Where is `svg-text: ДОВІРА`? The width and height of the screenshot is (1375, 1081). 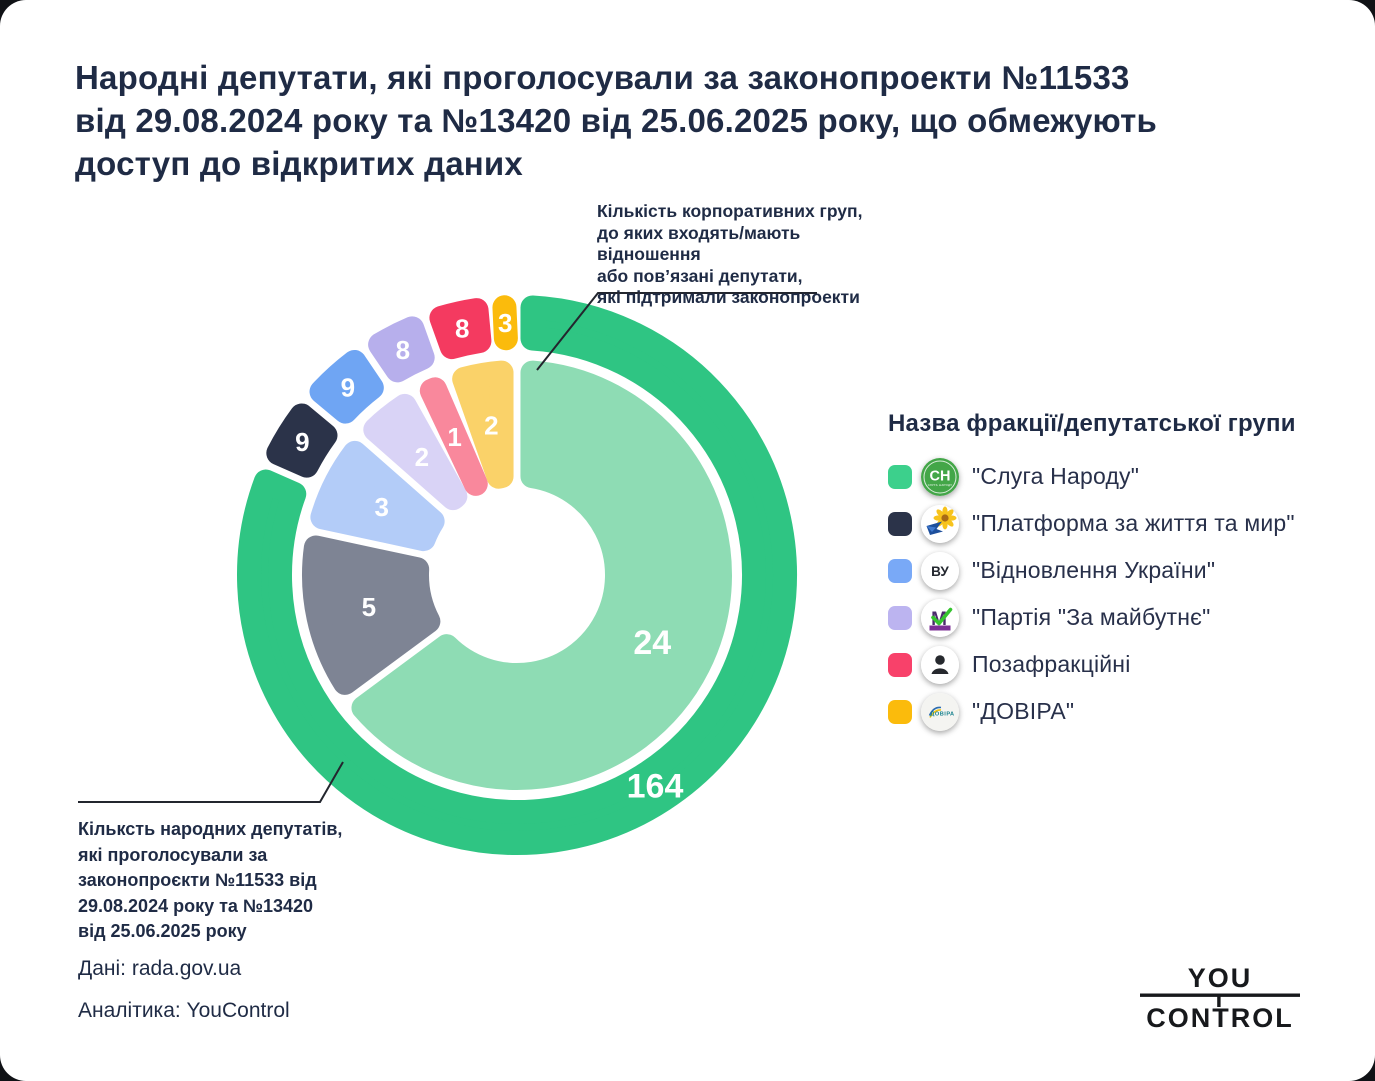
svg-text: ДОВІРА is located at coordinates (942, 714).